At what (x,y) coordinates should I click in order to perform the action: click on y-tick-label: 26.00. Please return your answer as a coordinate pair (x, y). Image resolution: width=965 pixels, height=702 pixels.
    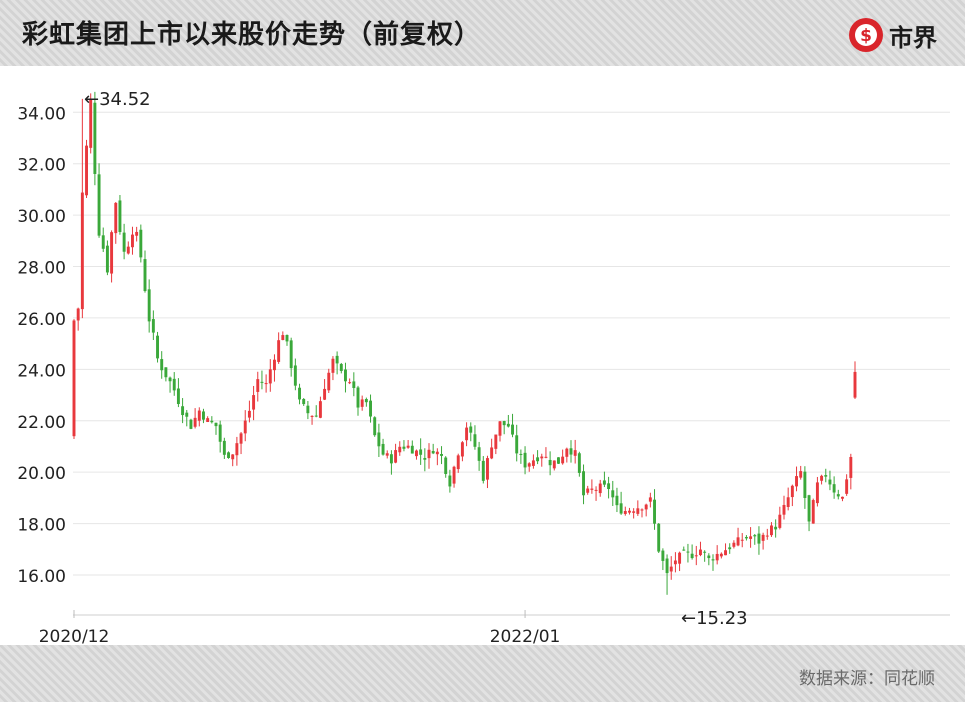
    Looking at the image, I should click on (41, 320).